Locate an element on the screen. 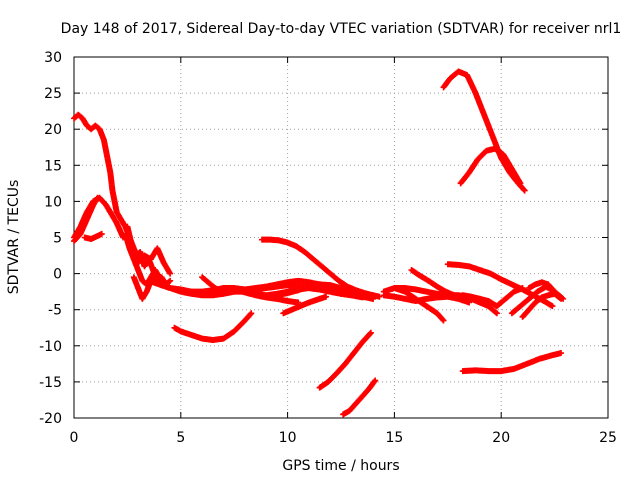 The height and width of the screenshot is (480, 640). y-tick-label: 30 is located at coordinates (53, 58).